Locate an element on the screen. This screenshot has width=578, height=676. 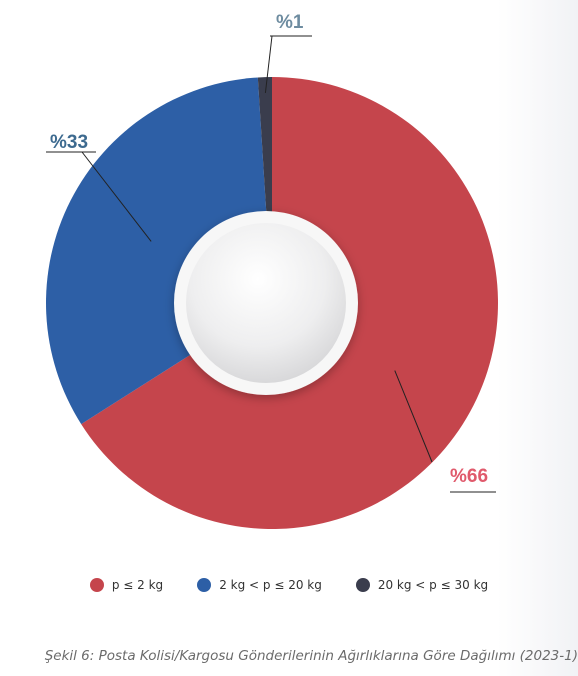
legend-item-2: 20 kg < p ≤ 30 kg is located at coordinates (422, 585).